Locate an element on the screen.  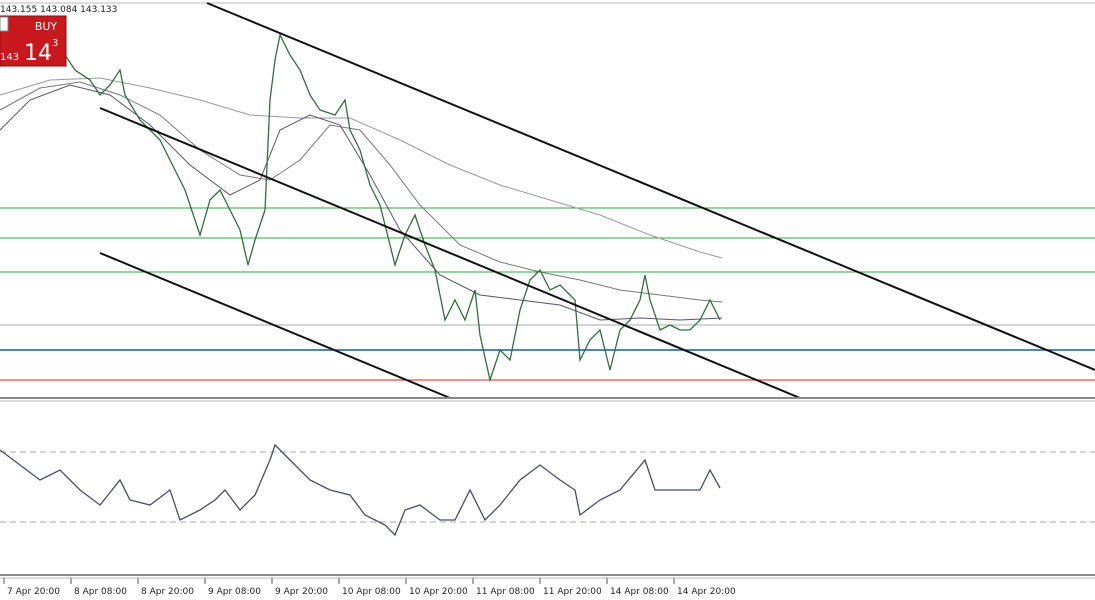
time-label: 14 Apr 08:00 is located at coordinates (639, 592).